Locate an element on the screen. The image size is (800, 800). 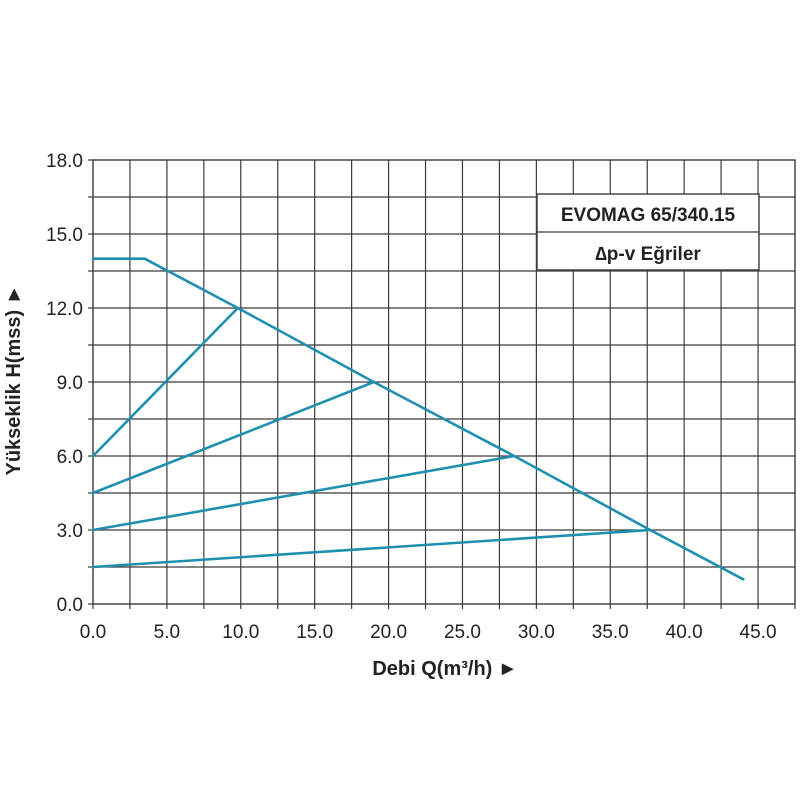
x-tick-label: 40.0 is located at coordinates (684, 632).